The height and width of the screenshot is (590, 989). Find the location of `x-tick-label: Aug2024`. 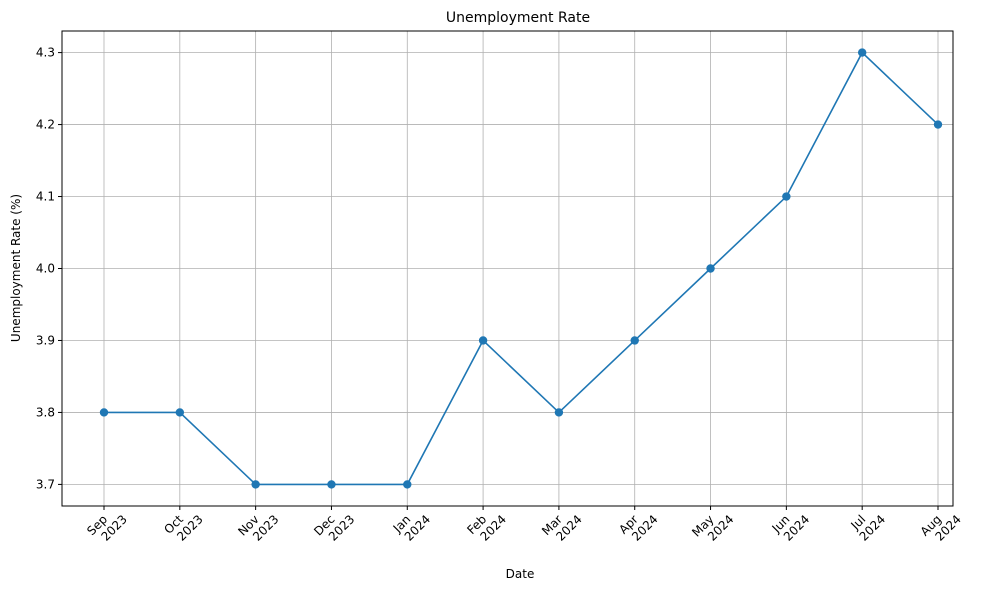

x-tick-label: Aug2024 is located at coordinates (941, 525).